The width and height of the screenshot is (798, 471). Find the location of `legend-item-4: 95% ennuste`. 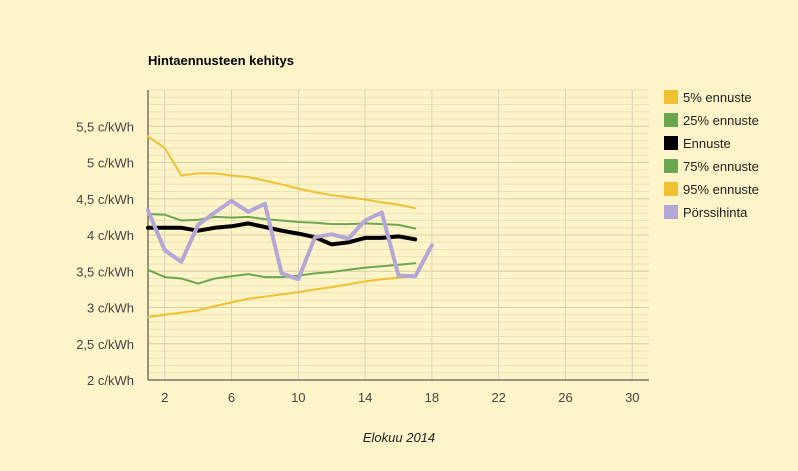

legend-item-4: 95% ennuste is located at coordinates (711, 189).